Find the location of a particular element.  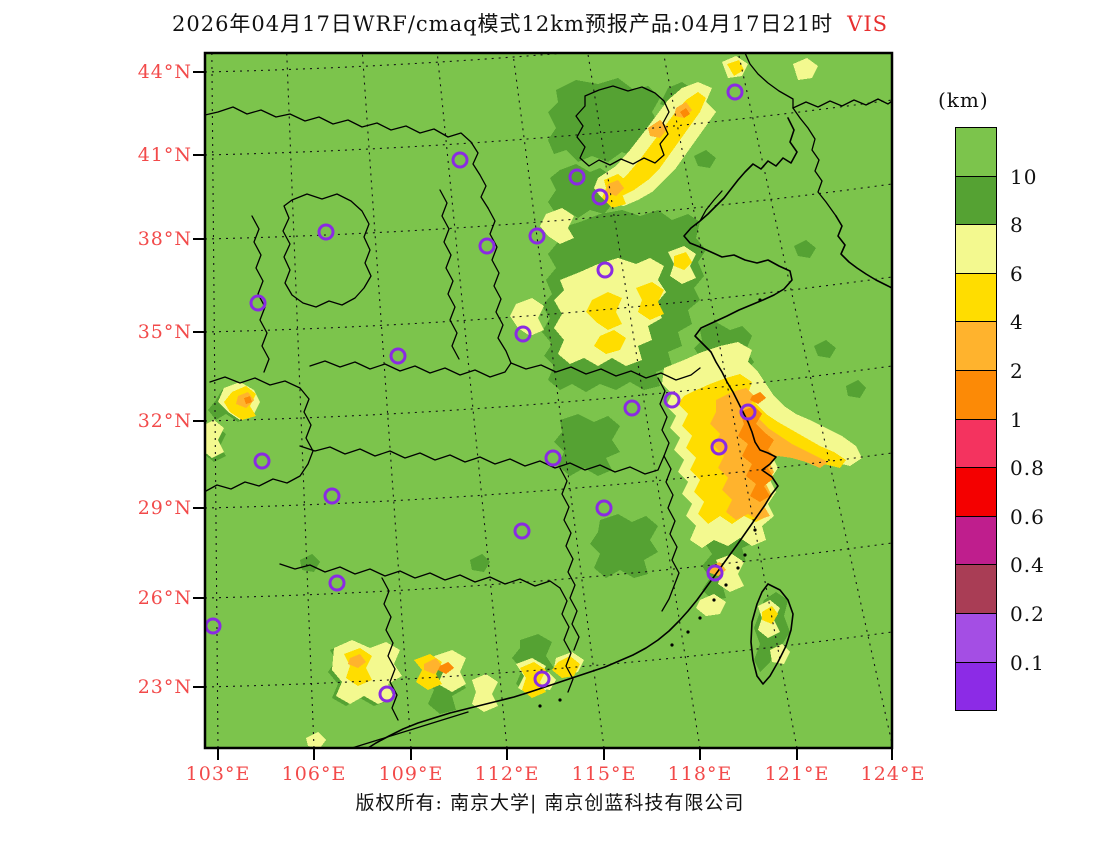

lat-label-23N: 23°N is located at coordinates (164, 687).